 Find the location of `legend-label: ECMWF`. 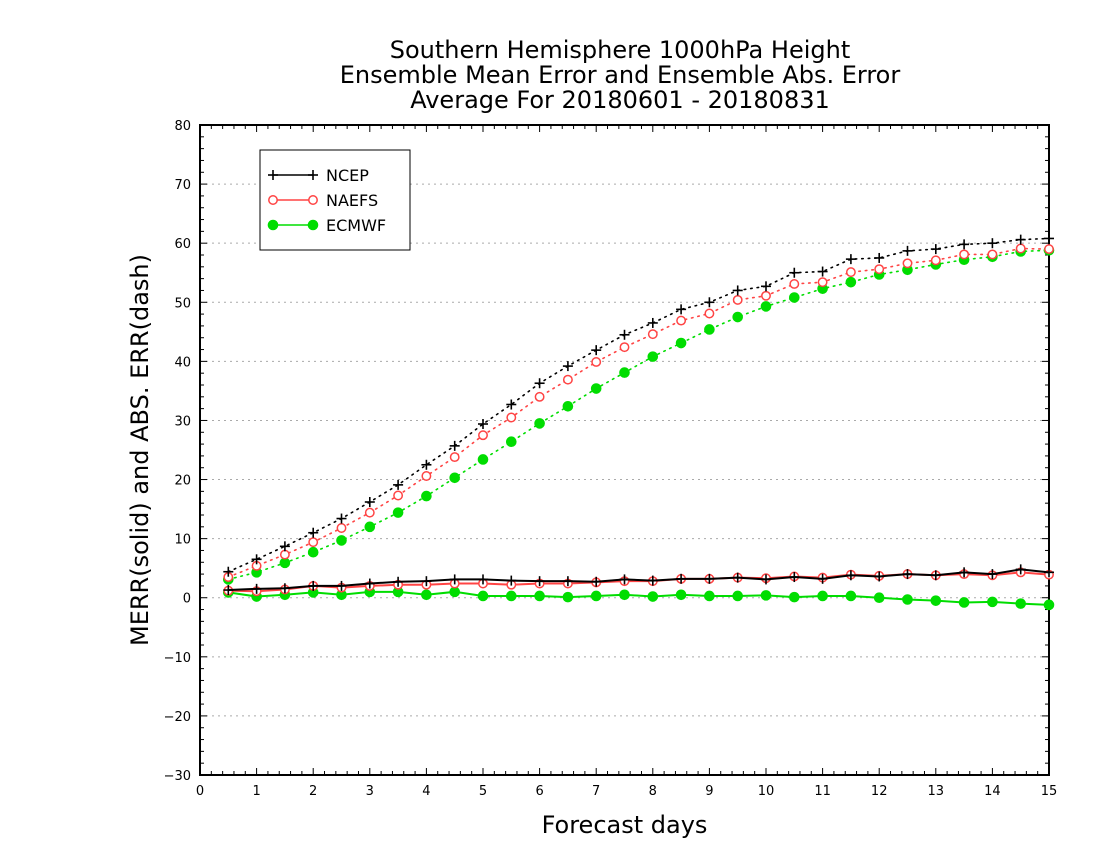

legend-label: ECMWF is located at coordinates (356, 225).